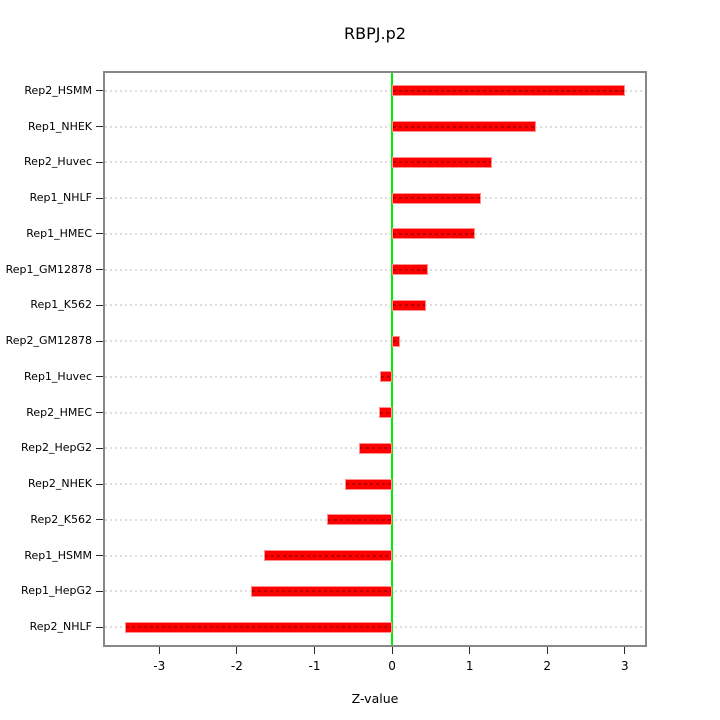  I want to click on x-axis-tick-label: -2, so click(236, 666).